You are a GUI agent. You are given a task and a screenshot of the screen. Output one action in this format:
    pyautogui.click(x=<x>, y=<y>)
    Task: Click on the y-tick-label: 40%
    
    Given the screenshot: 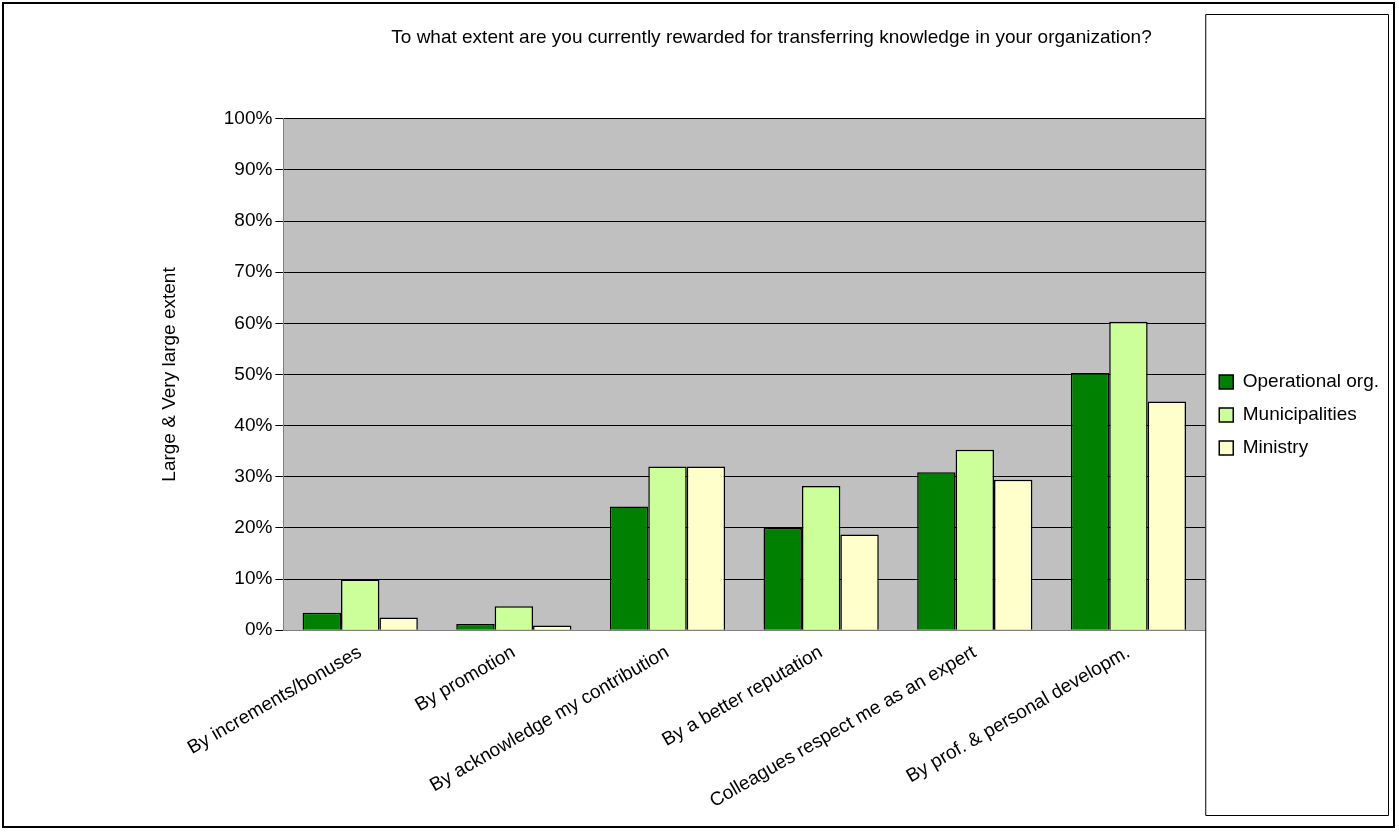 What is the action you would take?
    pyautogui.click(x=253, y=424)
    